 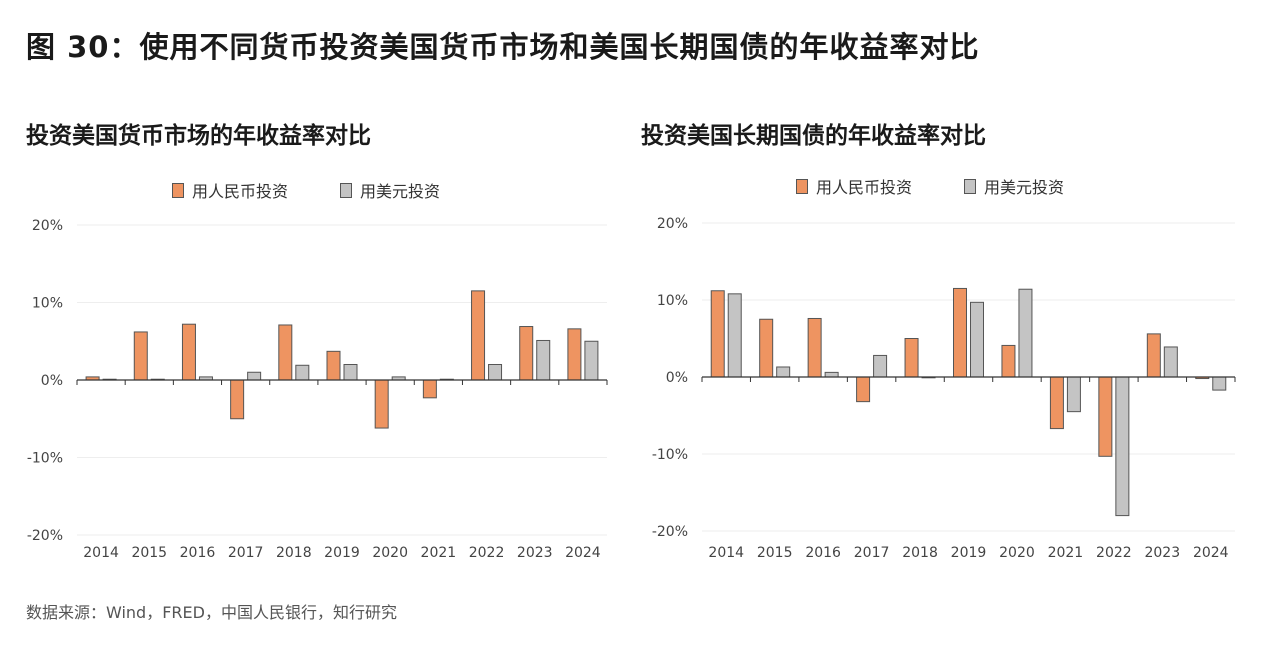 What do you see at coordinates (1025, 333) in the screenshot?
I see `bar-usd-2020` at bounding box center [1025, 333].